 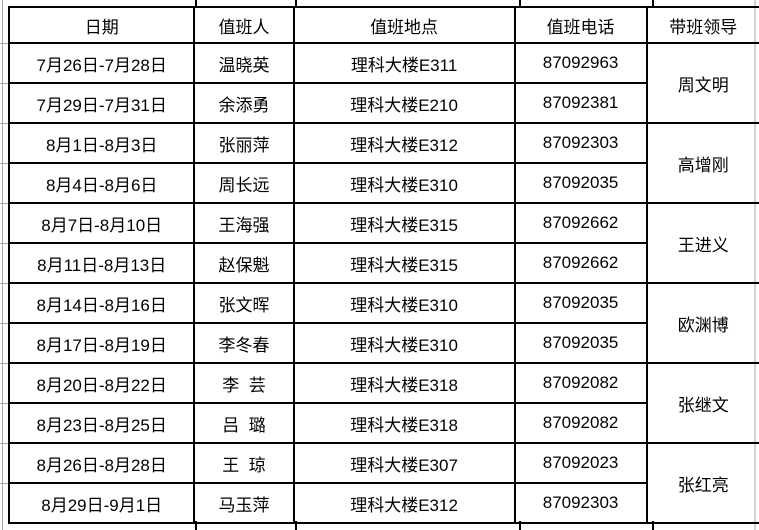 What do you see at coordinates (101, 25) in the screenshot?
I see `column-header-date: 日期` at bounding box center [101, 25].